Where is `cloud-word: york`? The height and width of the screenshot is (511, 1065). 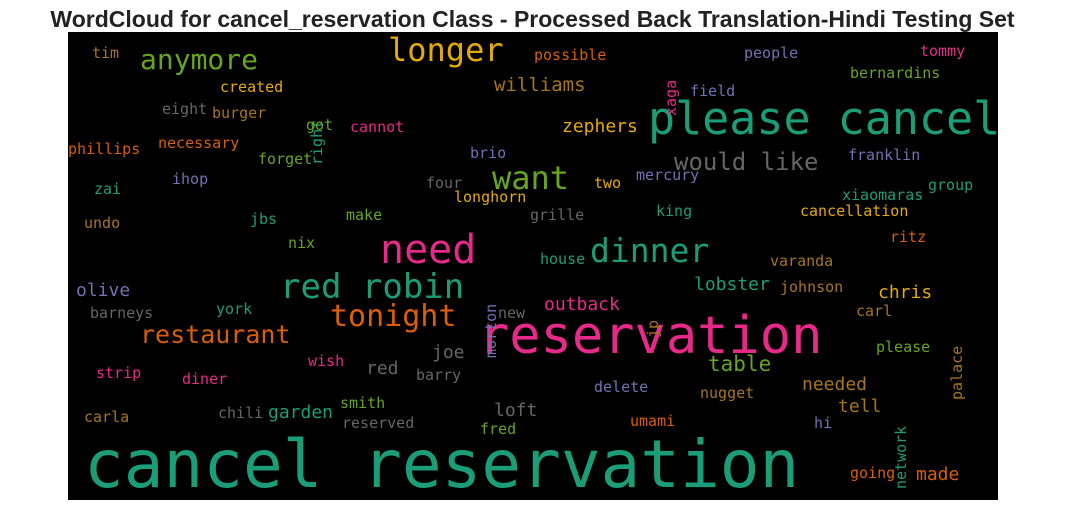 cloud-word: york is located at coordinates (234, 309).